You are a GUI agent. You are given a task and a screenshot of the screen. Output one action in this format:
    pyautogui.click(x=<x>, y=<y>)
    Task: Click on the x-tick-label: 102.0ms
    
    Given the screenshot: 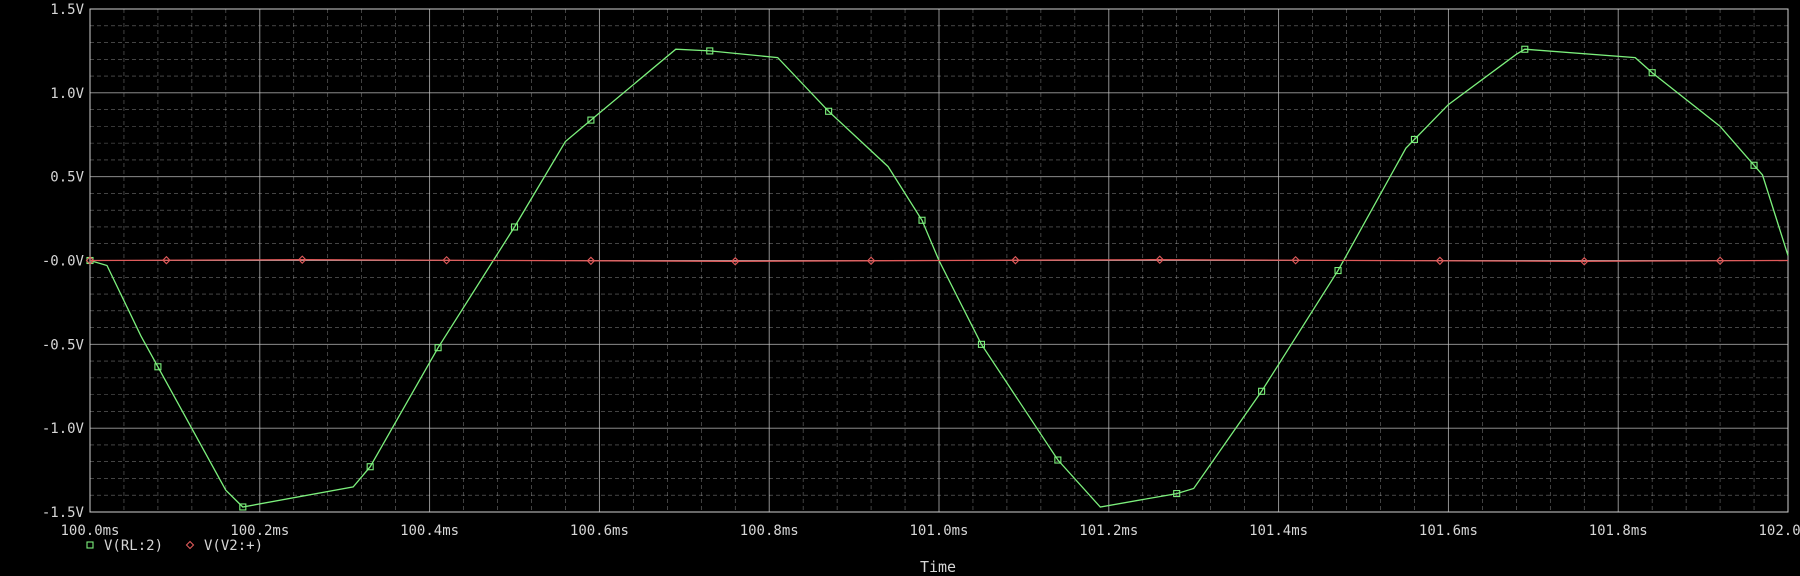 What is the action you would take?
    pyautogui.click(x=1779, y=531)
    